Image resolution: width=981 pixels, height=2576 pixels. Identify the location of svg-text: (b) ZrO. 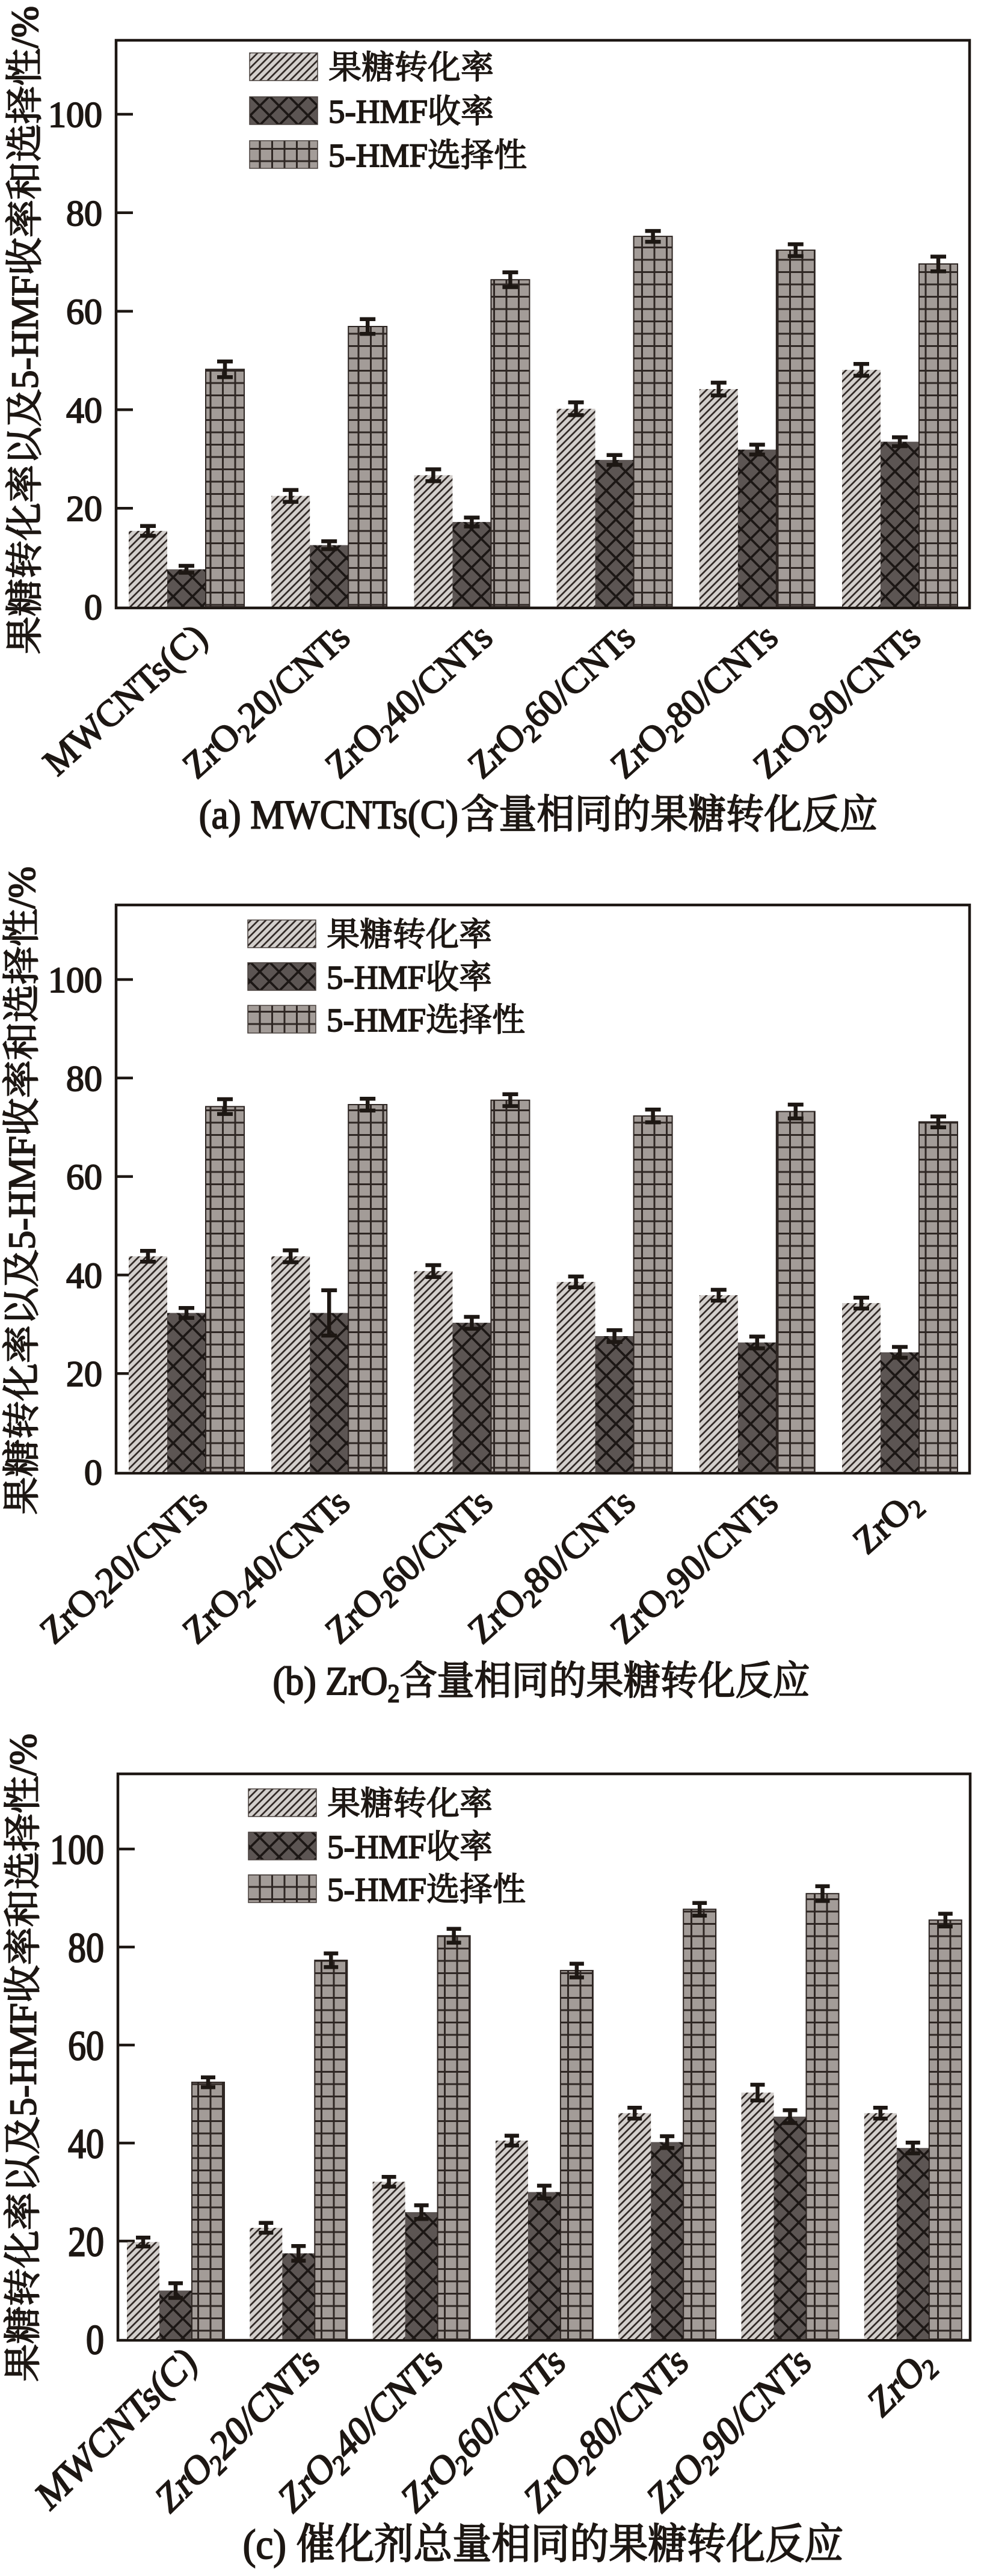
(329, 1681).